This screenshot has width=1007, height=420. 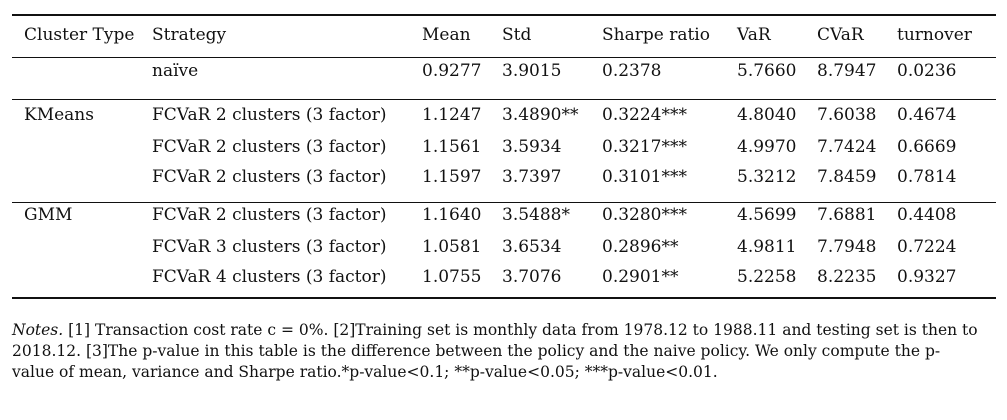 I want to click on table-cell: 7.6881, so click(x=847, y=215).